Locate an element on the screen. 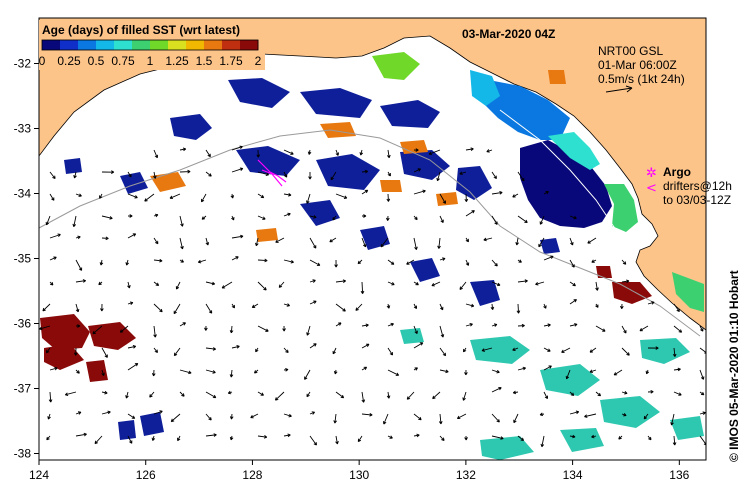 The height and width of the screenshot is (496, 749). x-tick-label-5: 134 is located at coordinates (573, 475).